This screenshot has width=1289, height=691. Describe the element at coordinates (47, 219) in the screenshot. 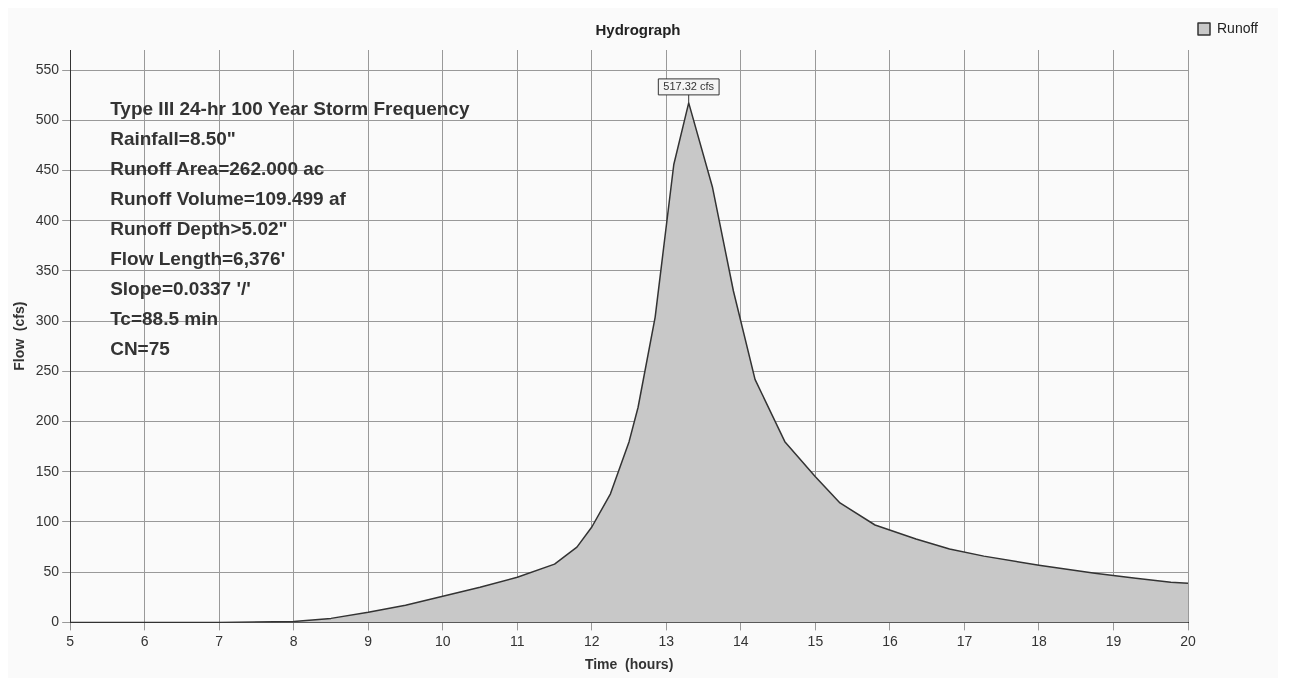

I see `y-tick-label: 400` at that location.